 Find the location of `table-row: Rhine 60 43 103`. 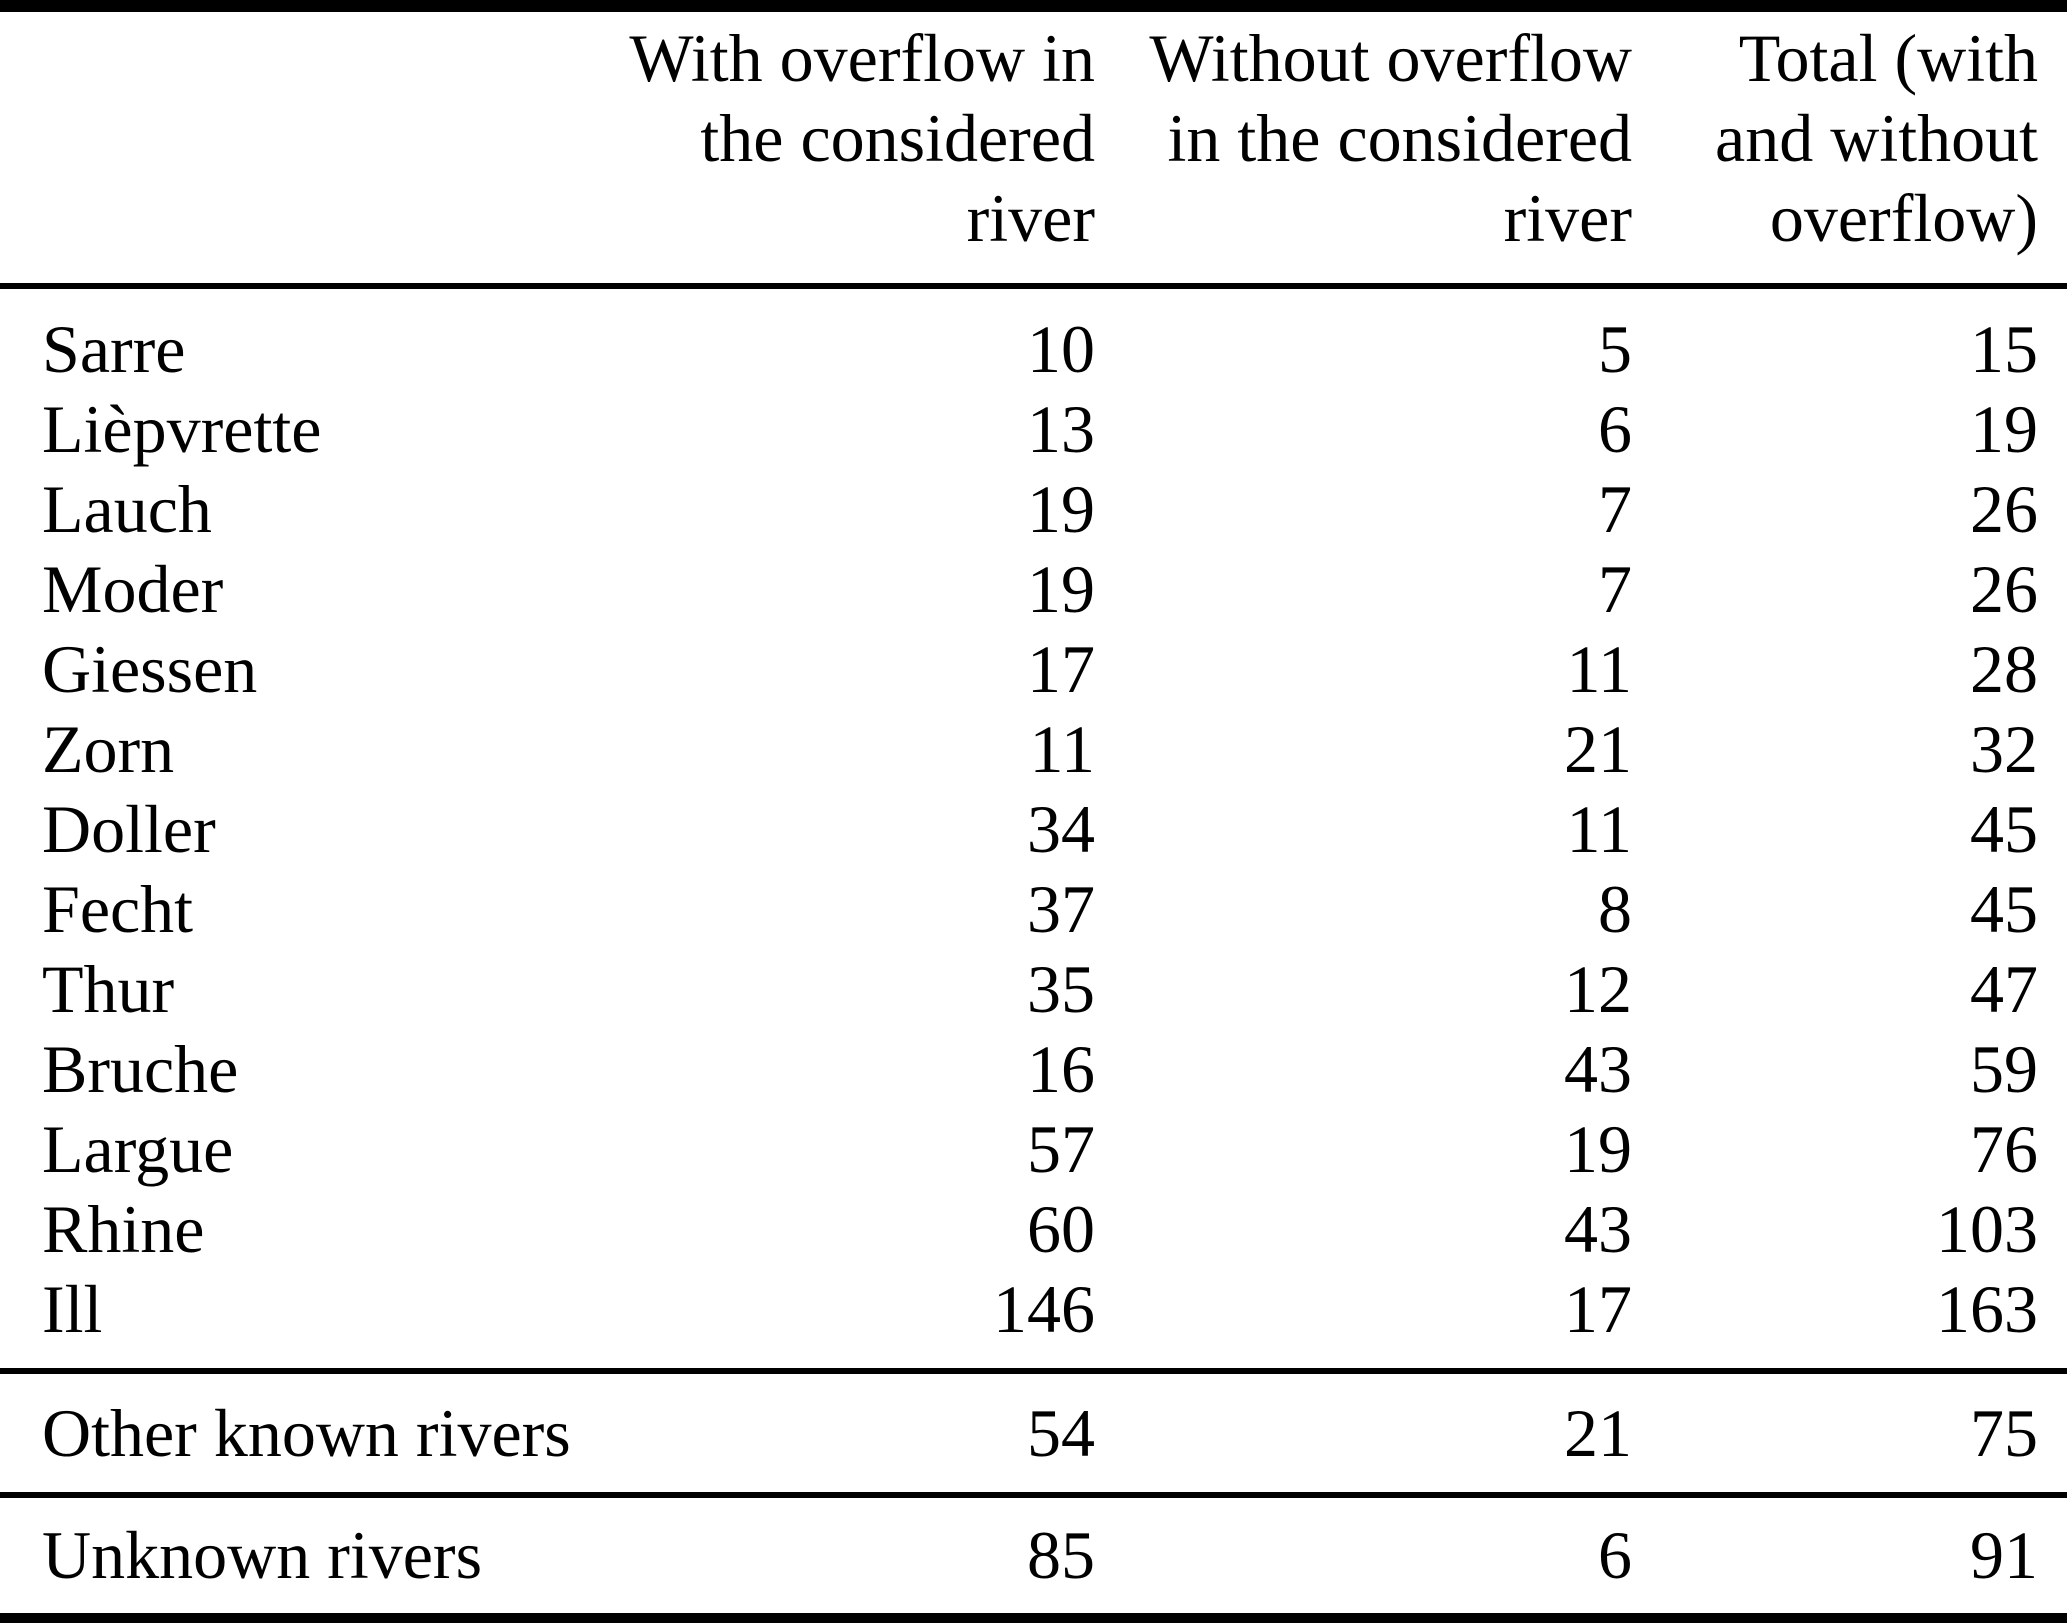

table-row: Rhine 60 43 103 is located at coordinates (1033, 1229).